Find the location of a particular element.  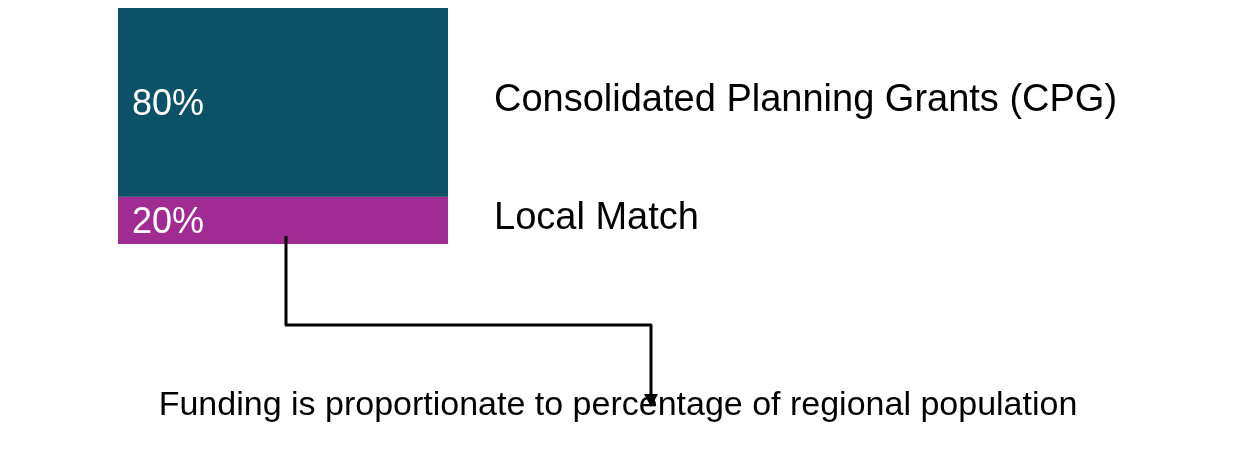

data-label: 20% is located at coordinates (168, 221).